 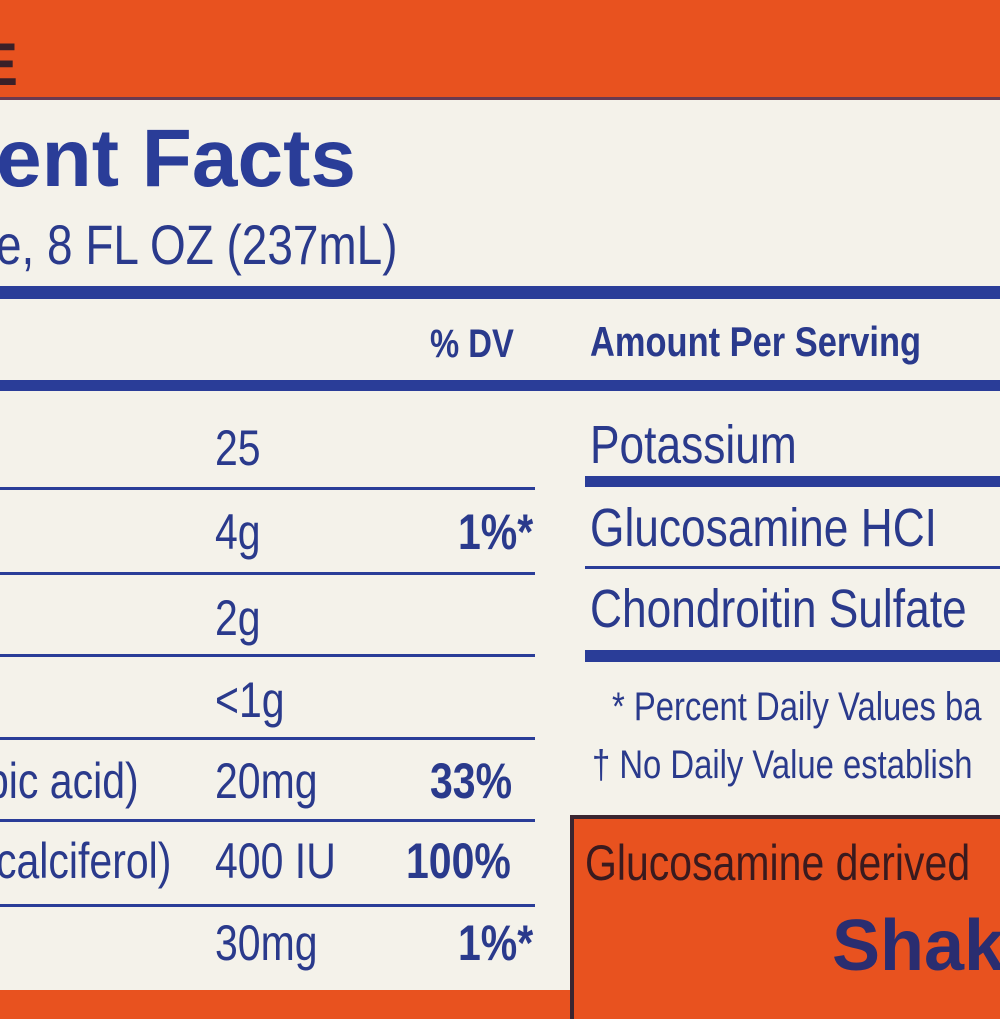 What do you see at coordinates (756, 341) in the screenshot?
I see `amount-per-serving-header: Amount Per Serving` at bounding box center [756, 341].